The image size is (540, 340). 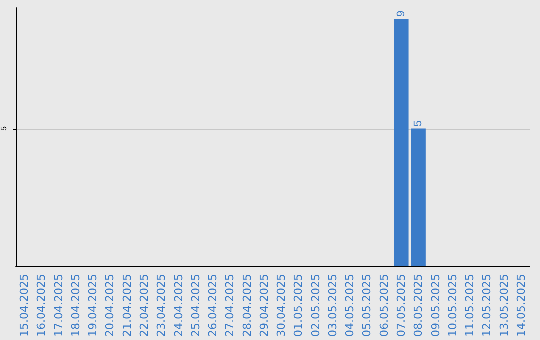 I want to click on x-tick-label: 04.05.2025, so click(x=350, y=306).